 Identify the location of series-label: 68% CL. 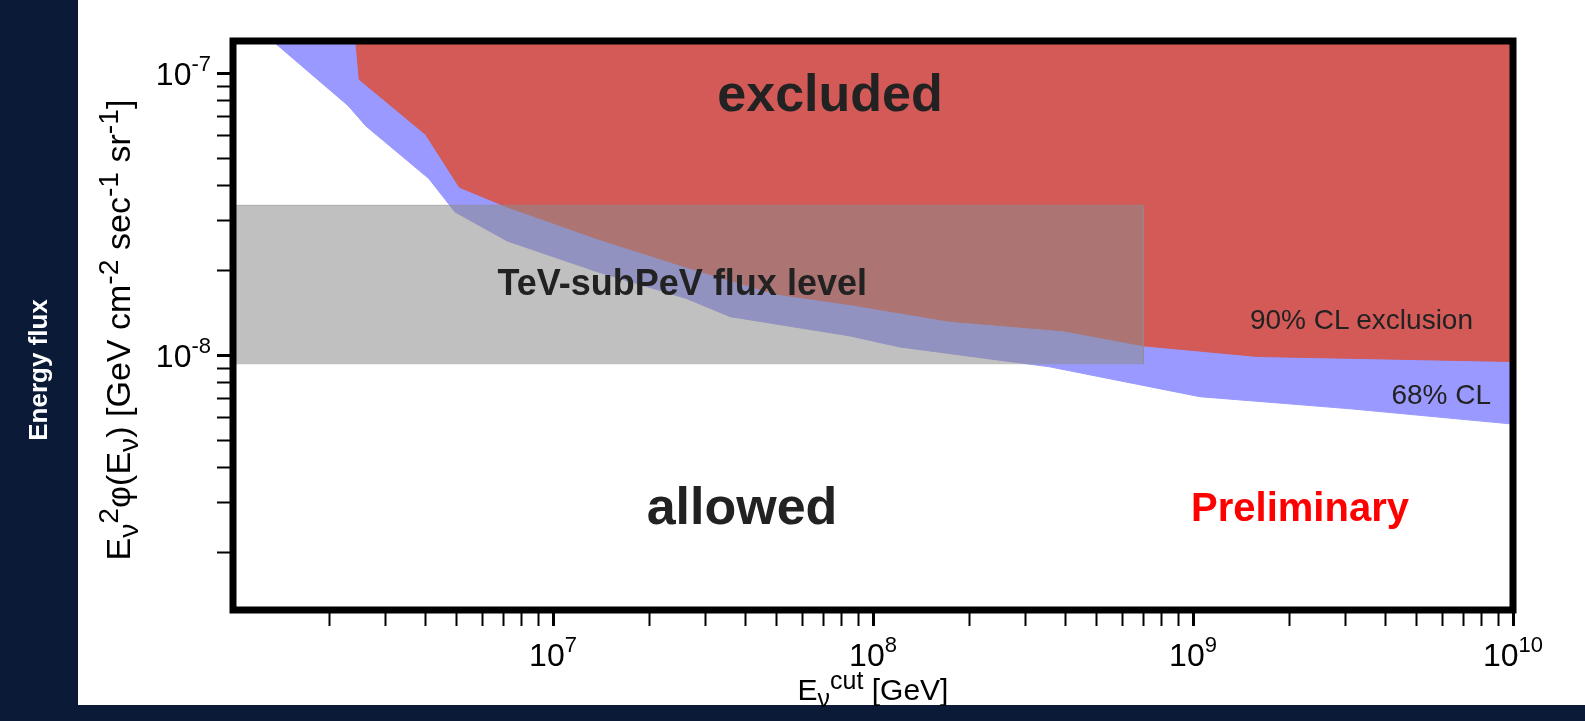
(1441, 394).